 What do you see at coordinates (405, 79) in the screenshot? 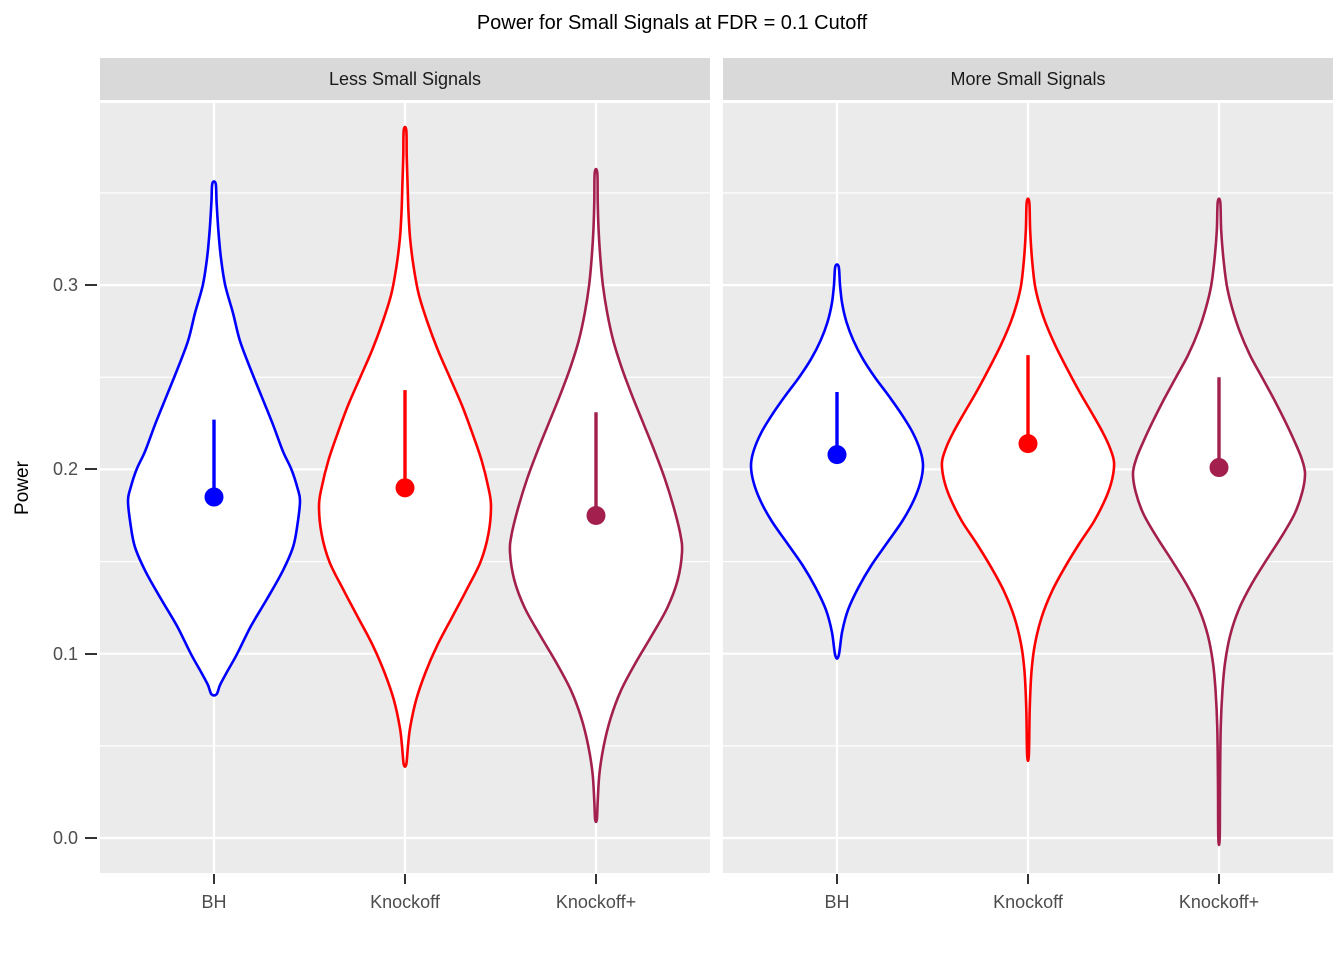
I see `facet-strip-less-small-signals: Less Small Signals` at bounding box center [405, 79].